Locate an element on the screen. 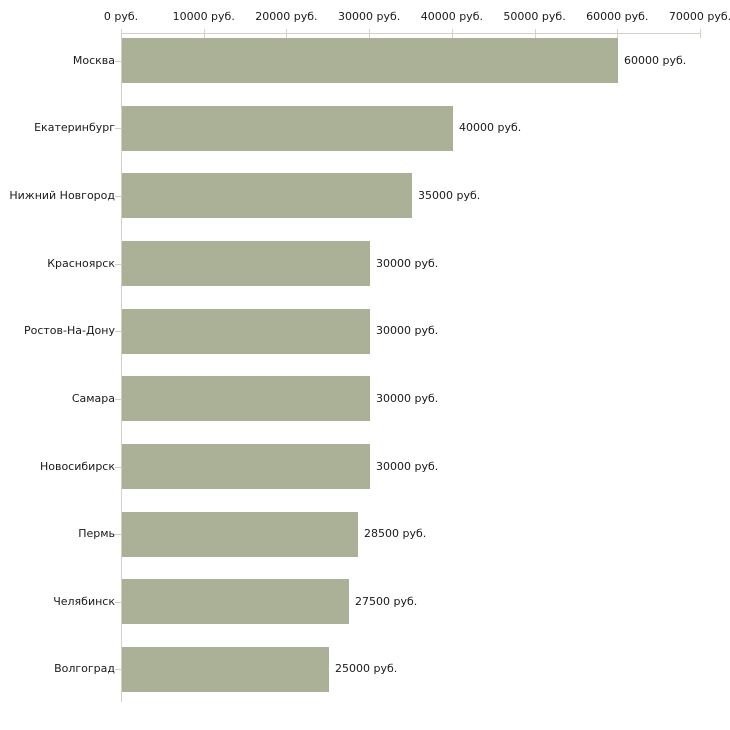  category-label: Самара is located at coordinates (93, 398).